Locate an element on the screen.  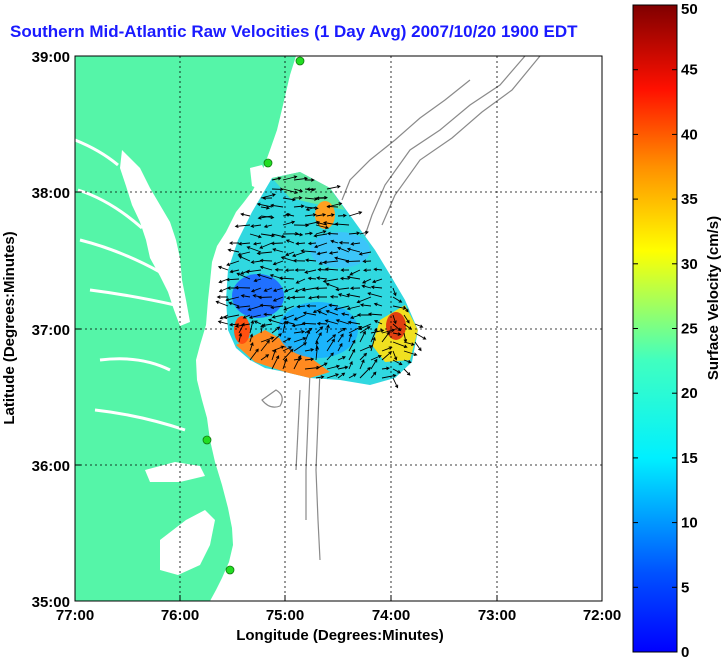
lat-tick-label: 39:00 is located at coordinates (51, 57).